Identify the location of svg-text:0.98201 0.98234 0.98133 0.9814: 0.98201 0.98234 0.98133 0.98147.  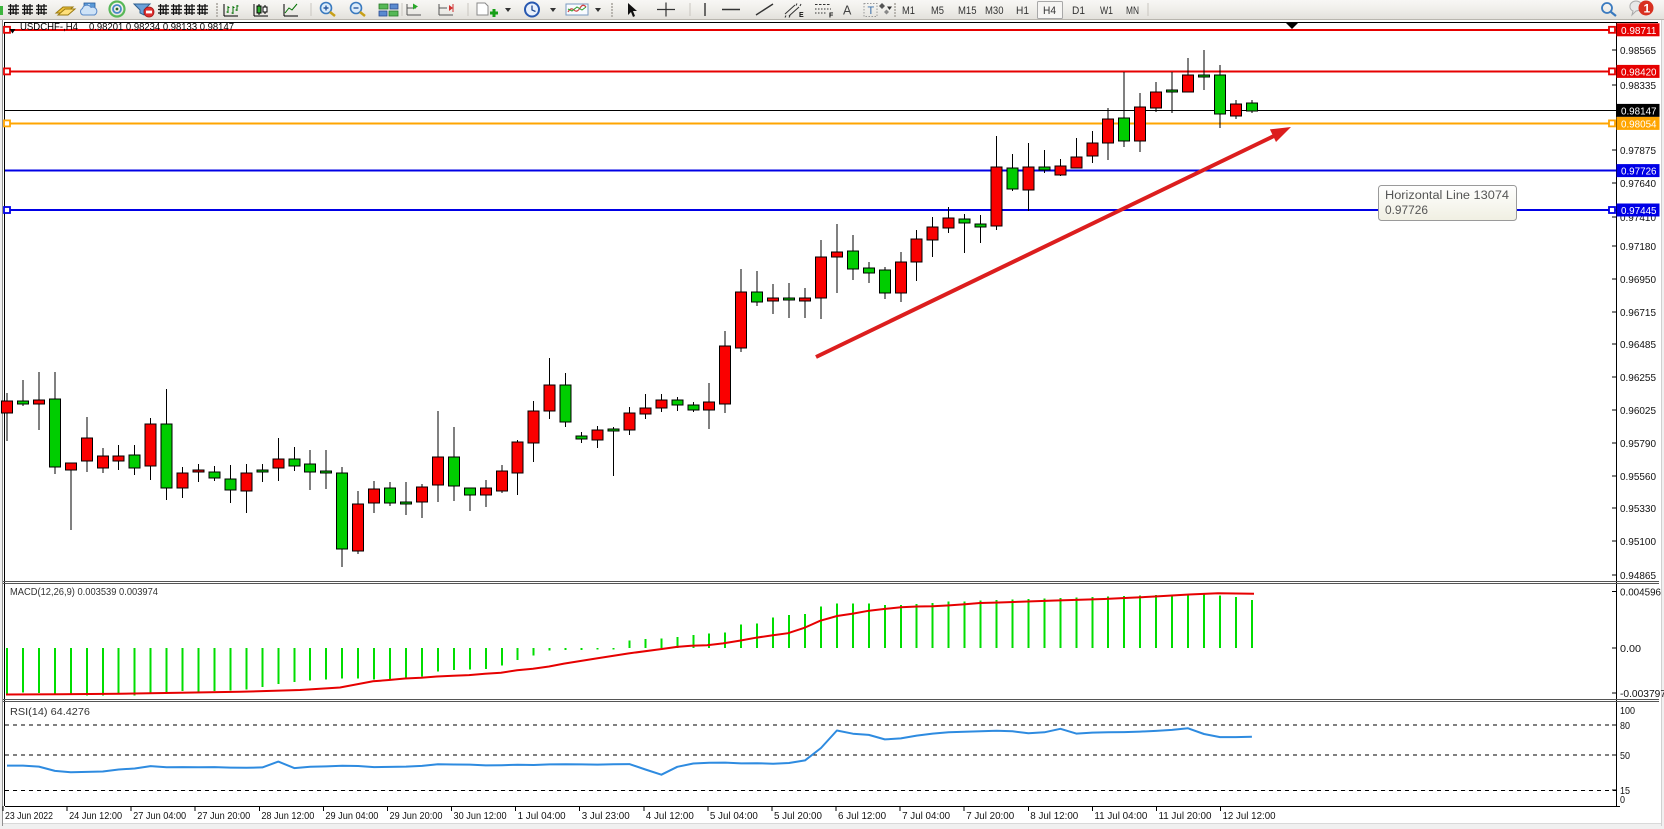
(161, 27).